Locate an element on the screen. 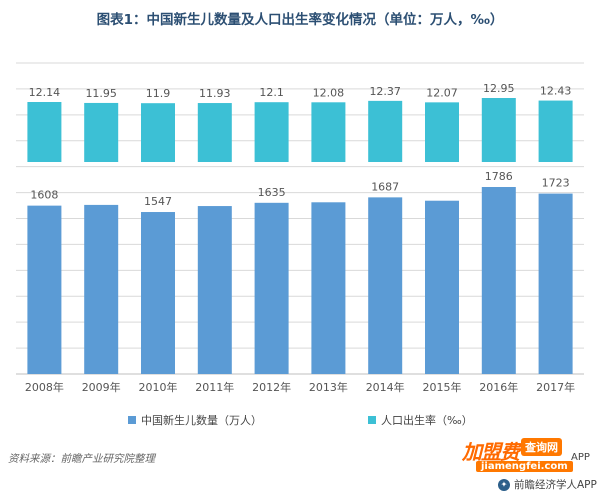 This screenshot has height=495, width=600. data-label-rate: 11.93 is located at coordinates (215, 93).